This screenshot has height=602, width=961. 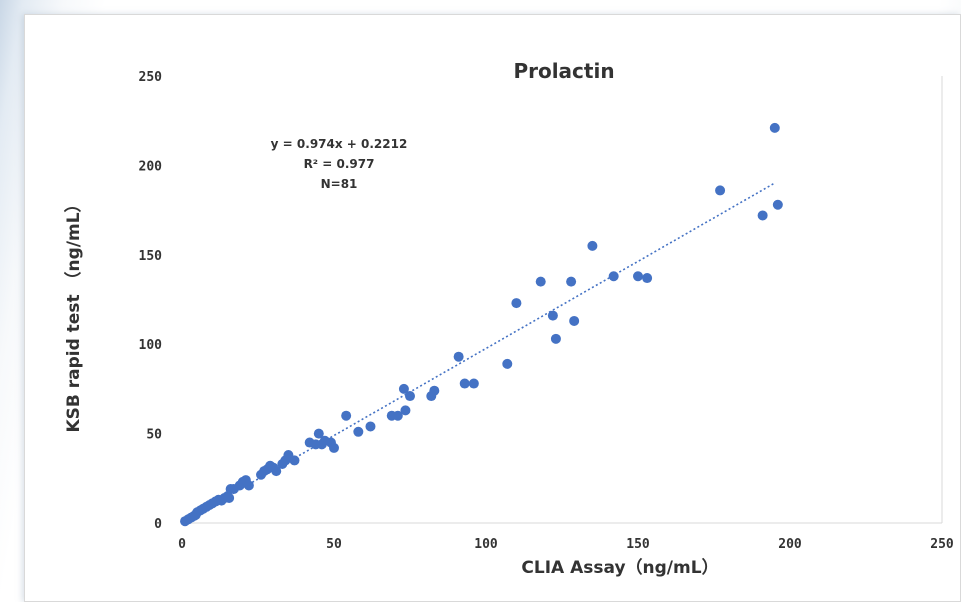 What do you see at coordinates (486, 544) in the screenshot?
I see `x-tick-label: 100` at bounding box center [486, 544].